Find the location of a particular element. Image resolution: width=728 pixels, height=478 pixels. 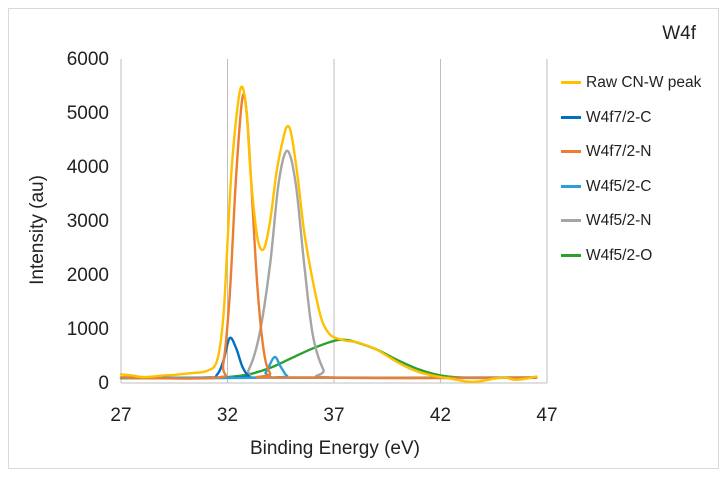

series-line-w4f5-2-o is located at coordinates (328, 359).